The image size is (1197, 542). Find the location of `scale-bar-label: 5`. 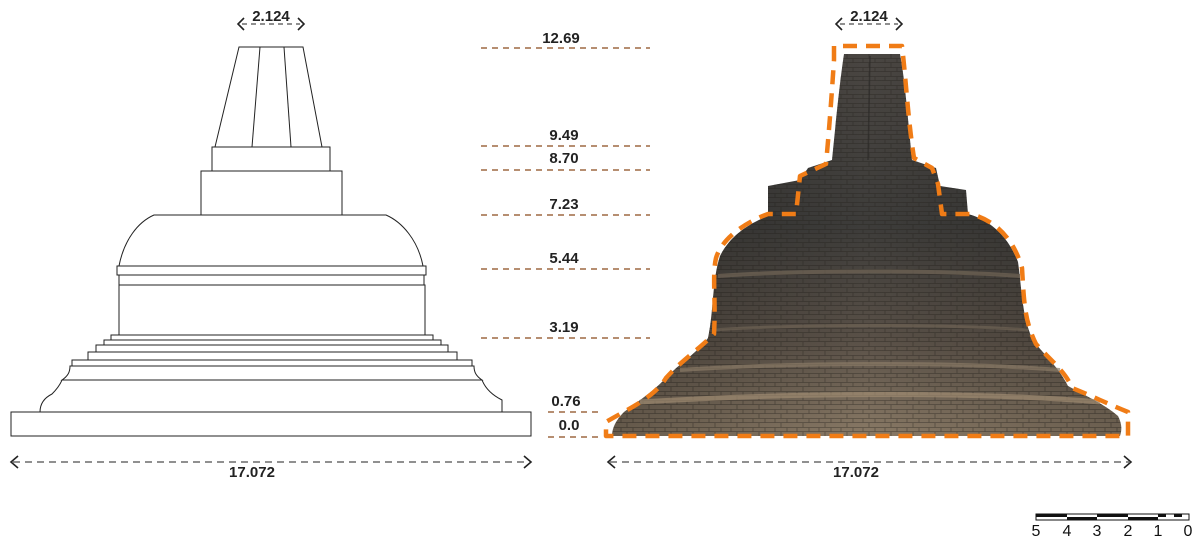

scale-bar-label: 5 is located at coordinates (1036, 531).